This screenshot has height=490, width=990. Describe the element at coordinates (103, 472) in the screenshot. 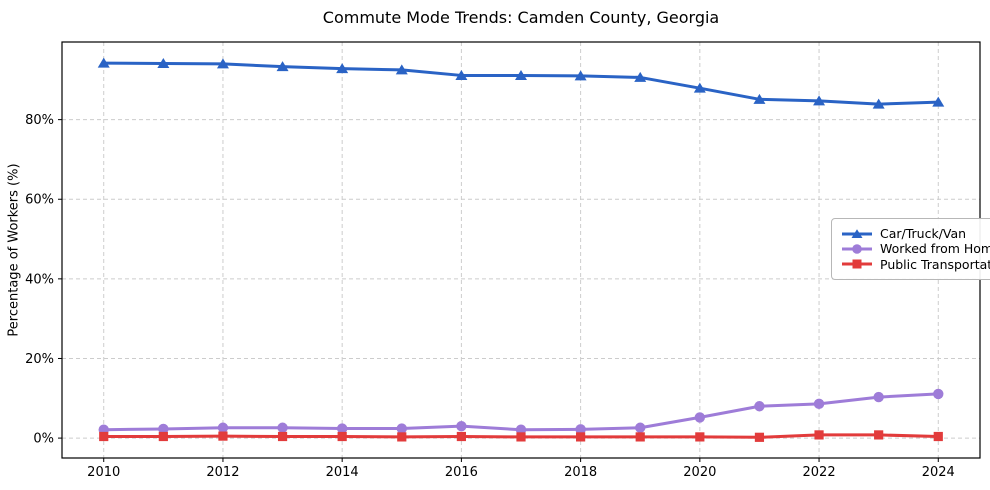

I see `x-tick-label: 2010` at that location.